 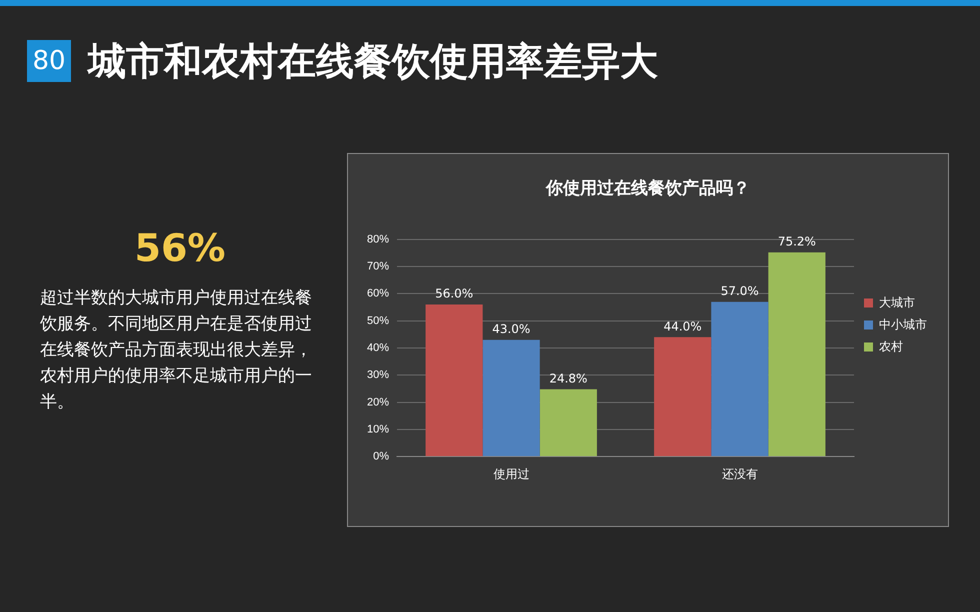 What do you see at coordinates (176, 350) in the screenshot?
I see `text: 超过半数的大城市用户使用过在线餐饮服务。不同地区用户在是否使用过在线餐饮产品方面表现出很大差异，农村用户的使用率不足城市用户的一半。` at bounding box center [176, 350].